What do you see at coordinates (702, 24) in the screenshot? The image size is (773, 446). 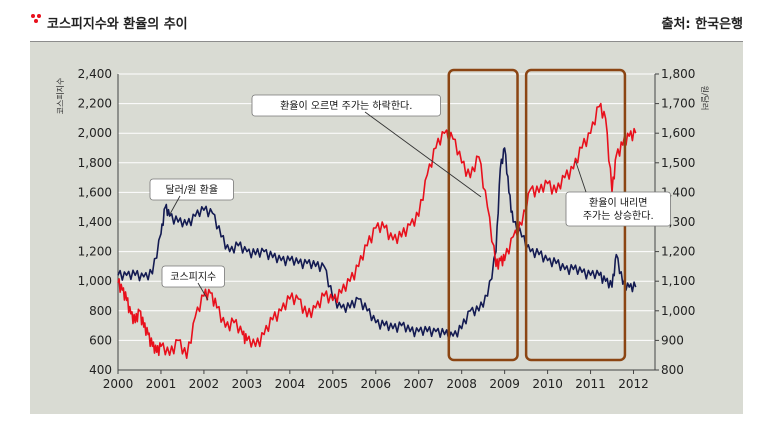 I see `source-label: 출처: 한국은행` at bounding box center [702, 24].